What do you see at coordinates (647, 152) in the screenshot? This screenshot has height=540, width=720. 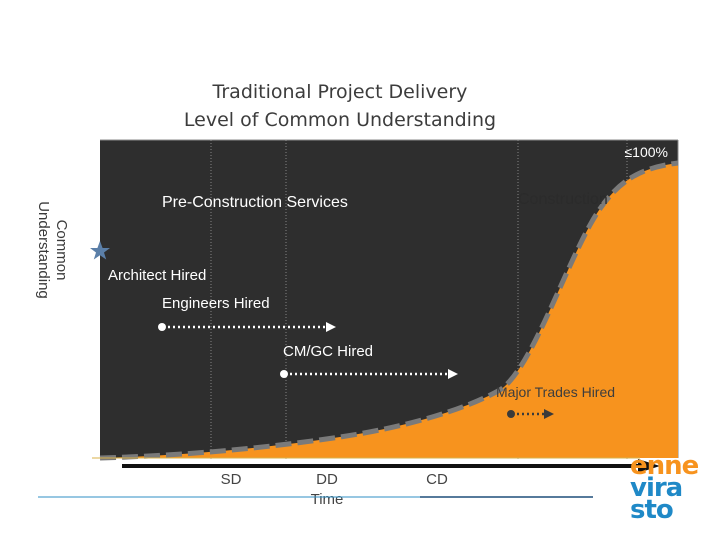 I see `y-max-label: ≤100%` at bounding box center [647, 152].